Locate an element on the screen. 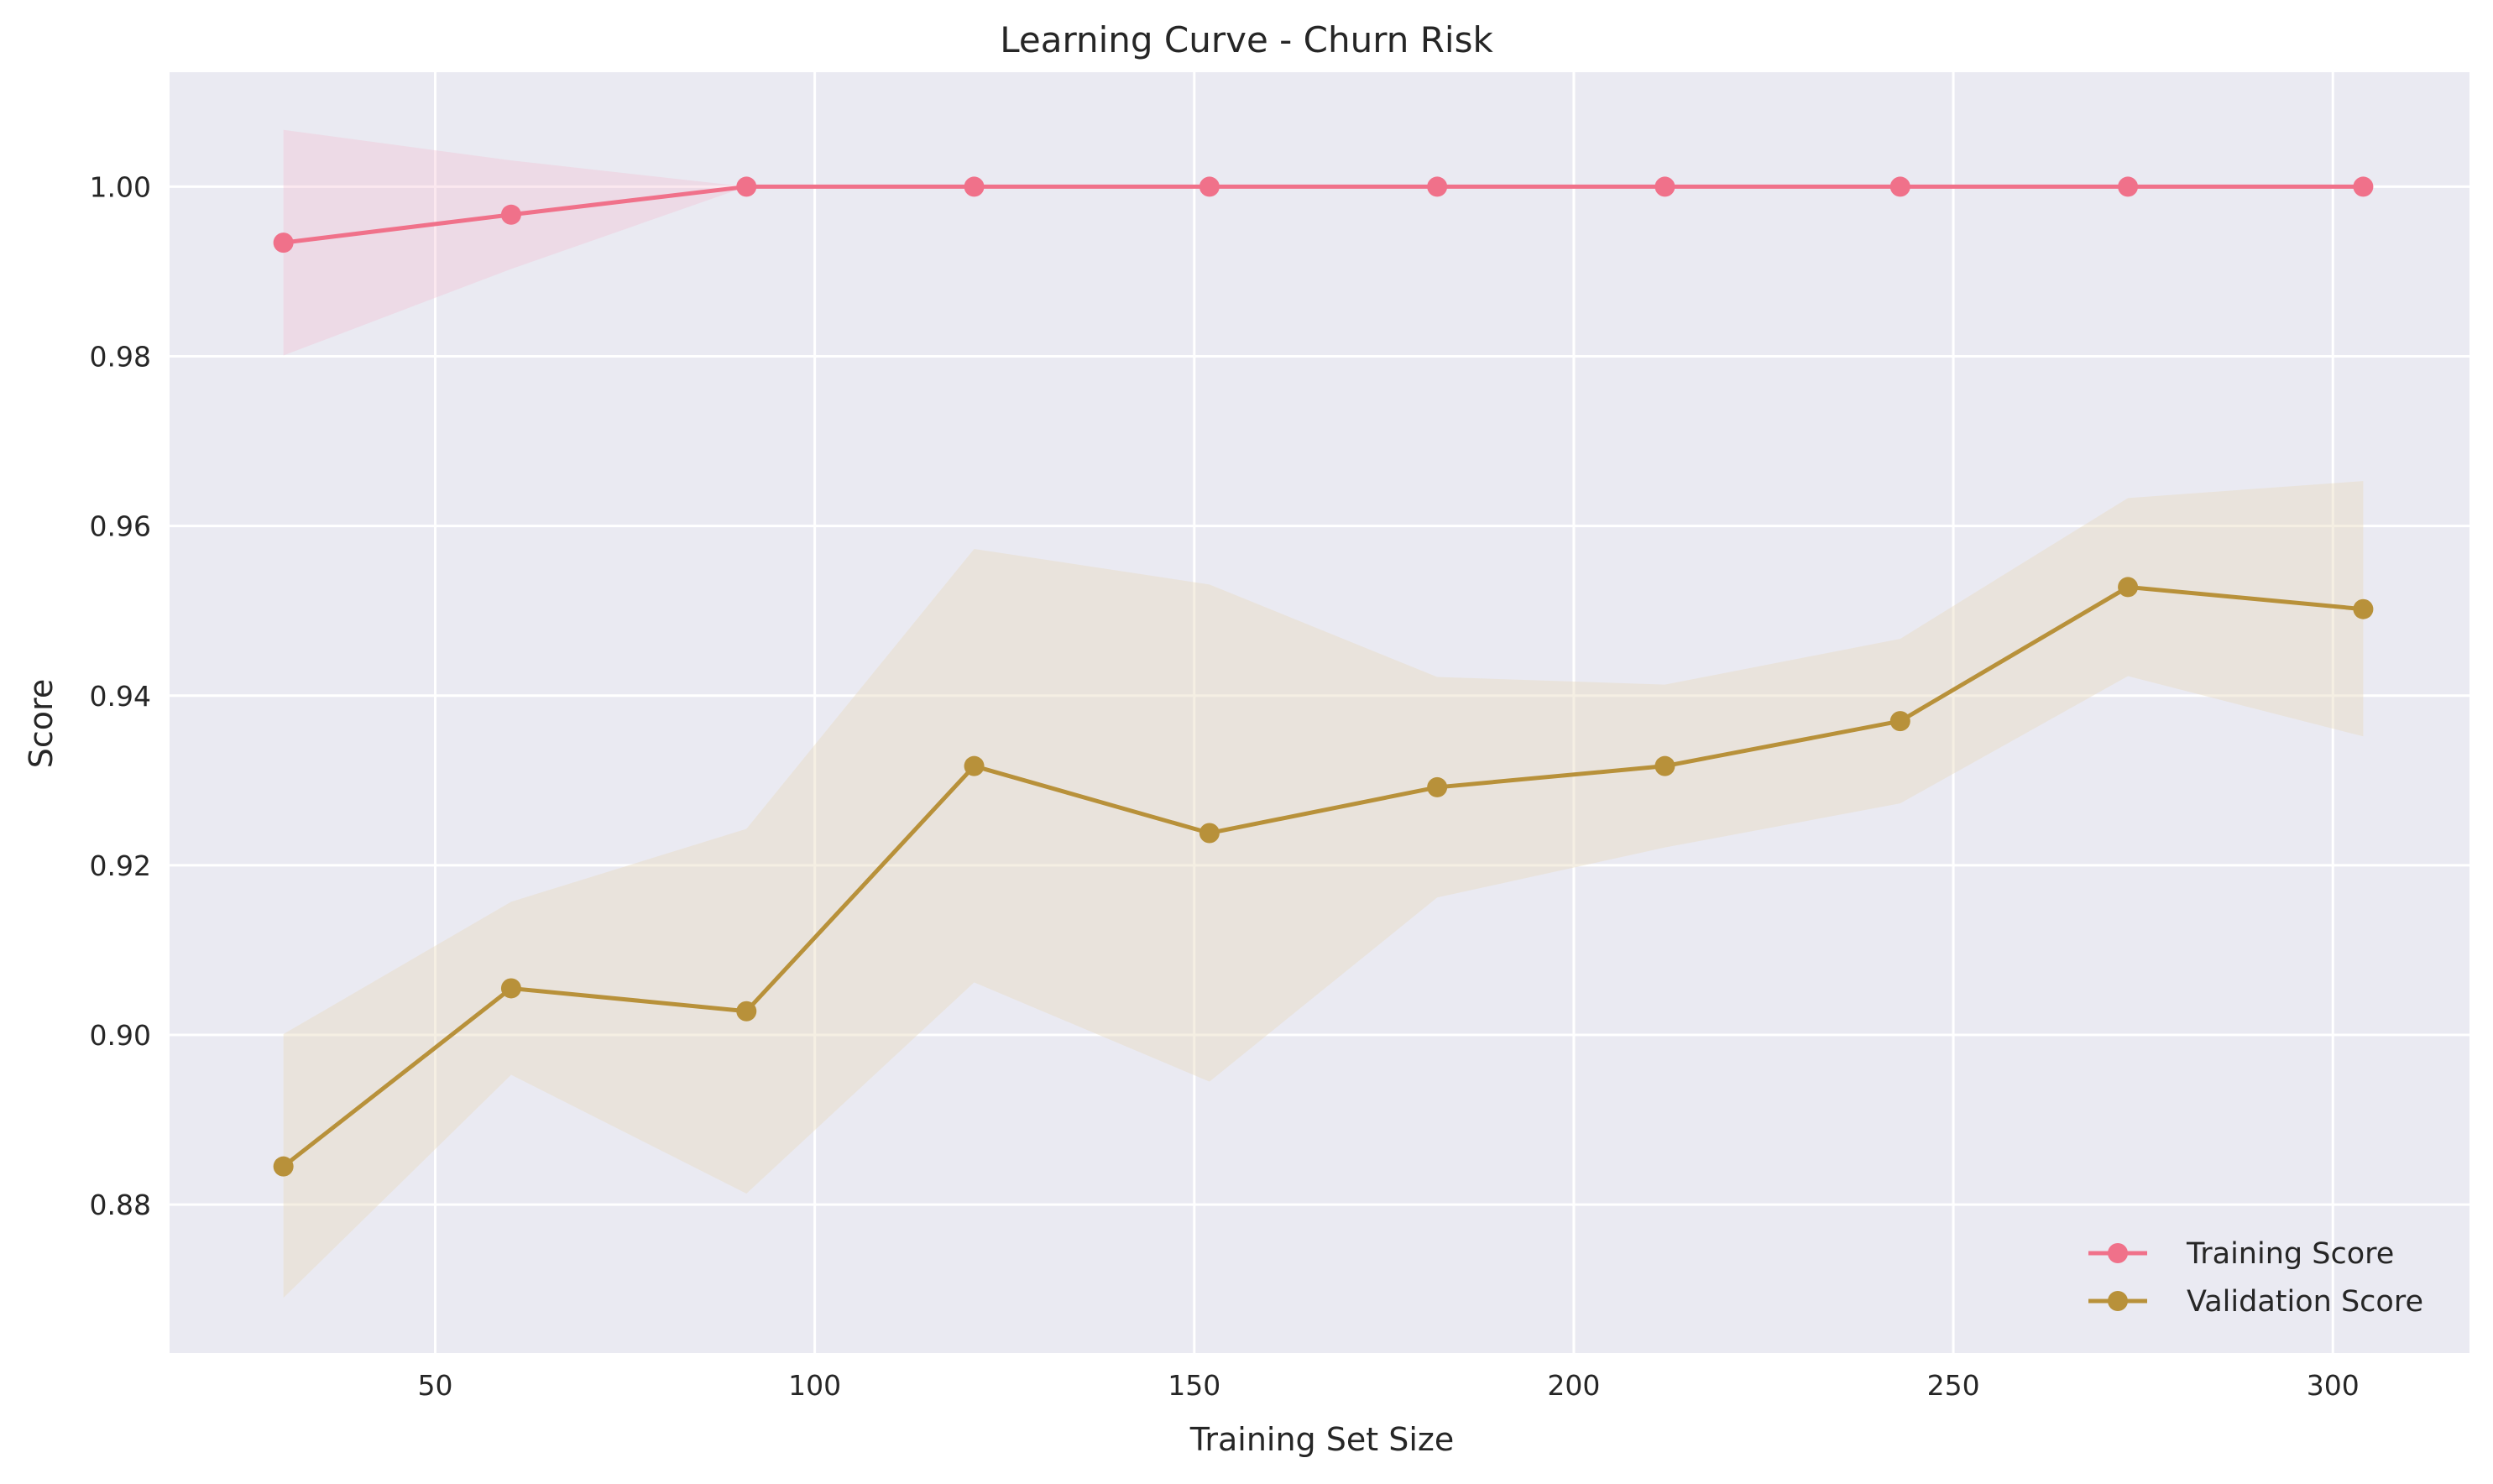 This screenshot has width=2493, height=1484. legend-marker-validation is located at coordinates (2118, 1301).